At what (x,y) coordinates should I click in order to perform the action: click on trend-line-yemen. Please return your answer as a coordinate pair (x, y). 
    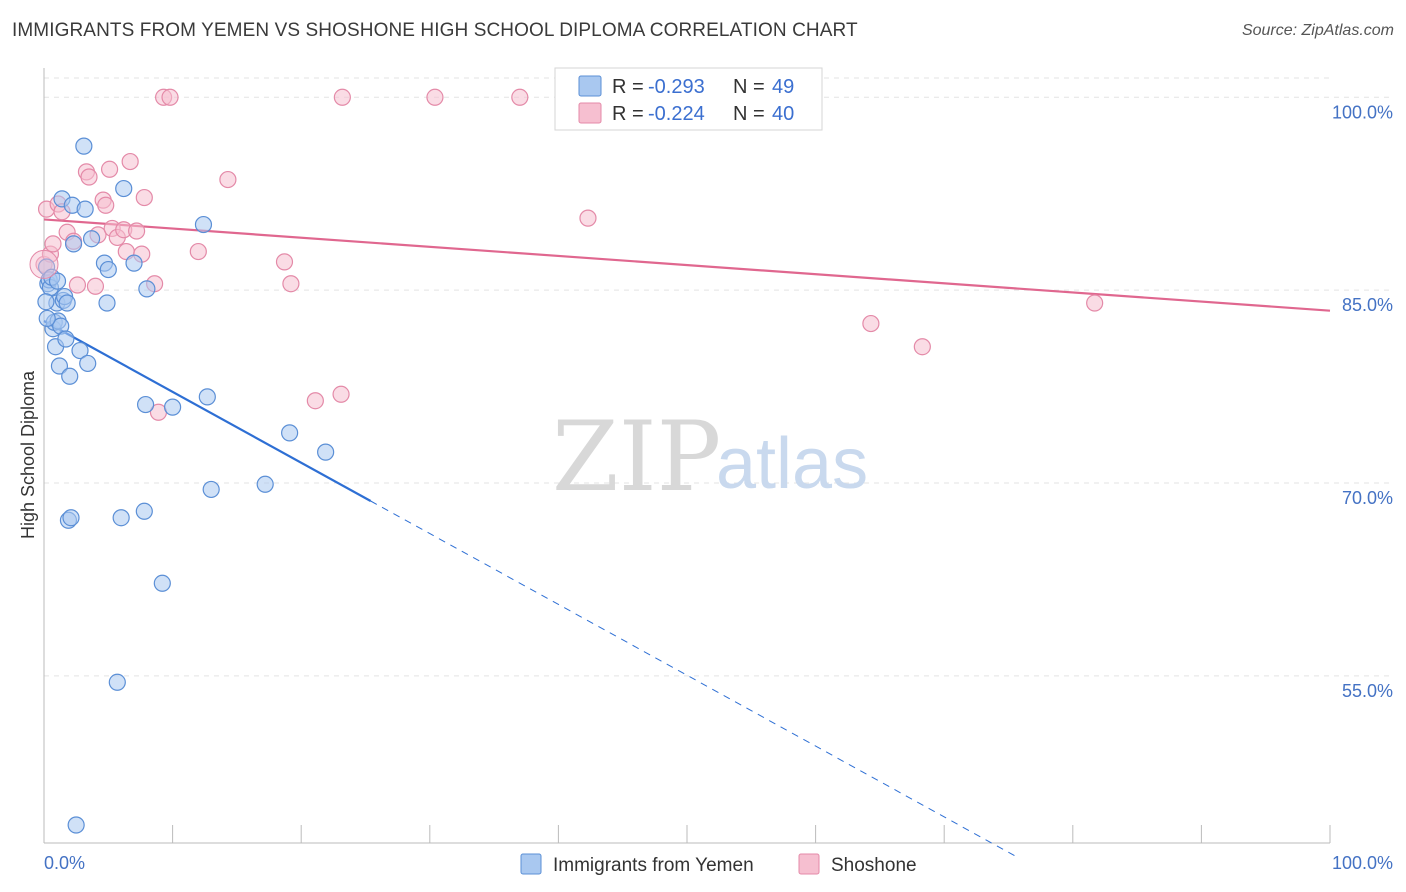
    Looking at the image, I should click on (207, 411).